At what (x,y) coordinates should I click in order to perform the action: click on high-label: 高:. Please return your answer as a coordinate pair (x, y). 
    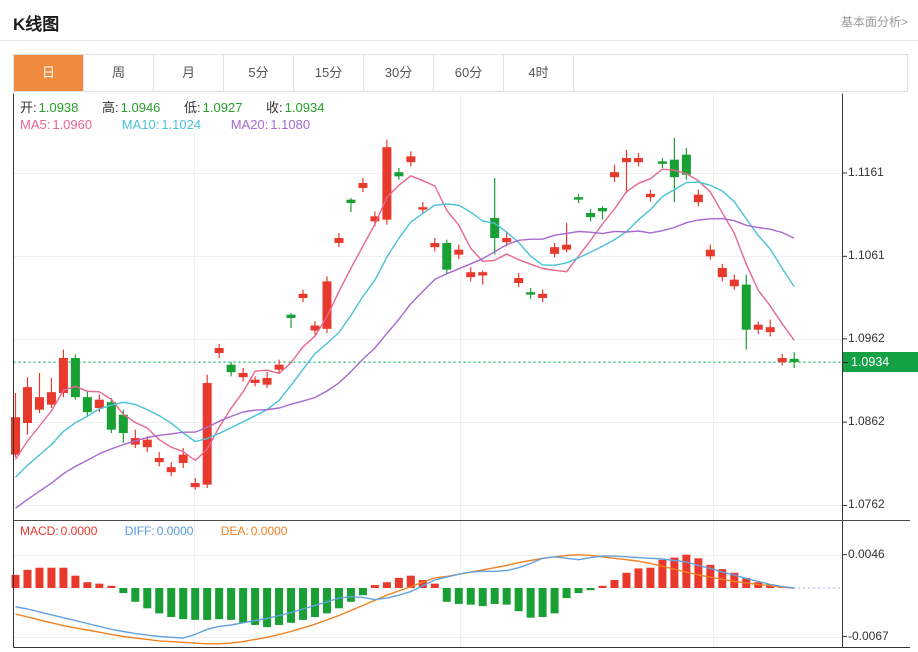
    Looking at the image, I should click on (110, 107).